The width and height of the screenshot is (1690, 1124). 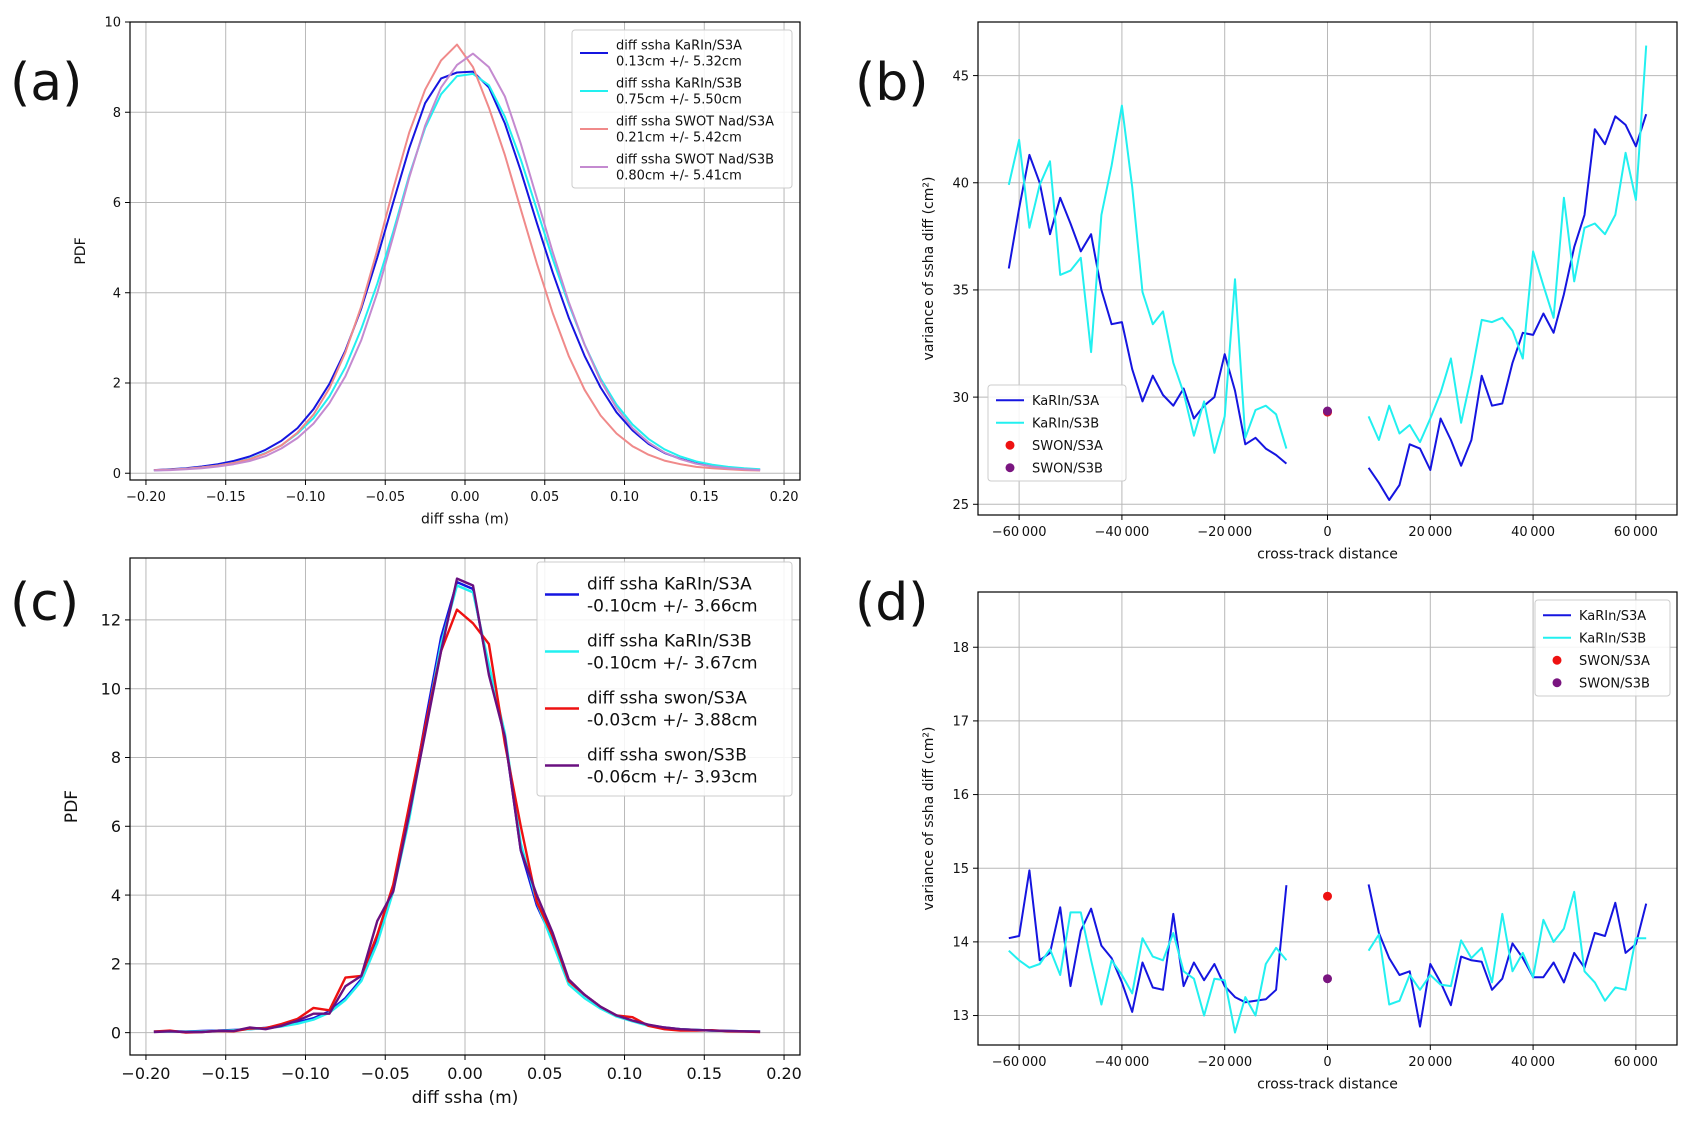 I want to click on x-tick-label: −0.20, so click(x=145, y=1073).